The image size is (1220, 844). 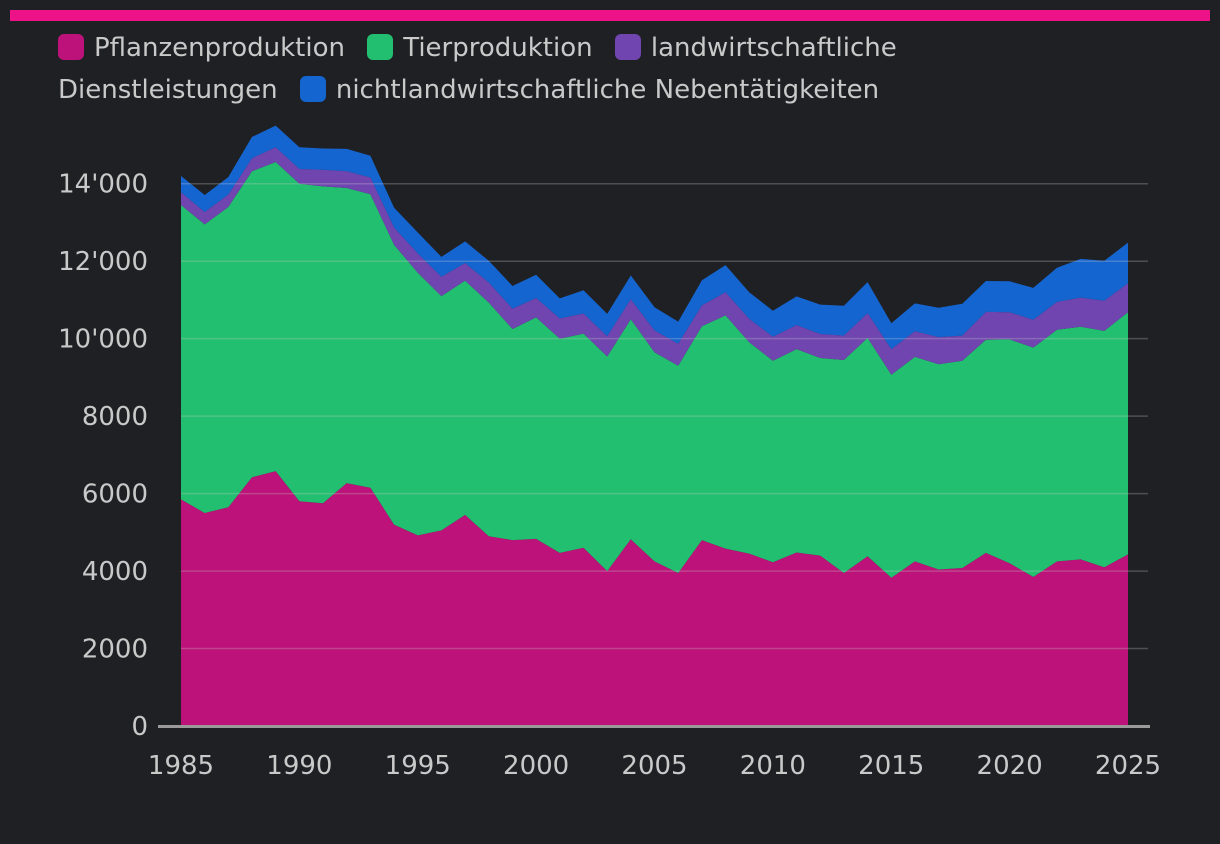 What do you see at coordinates (418, 766) in the screenshot?
I see `x-tick-label-1995: 1995` at bounding box center [418, 766].